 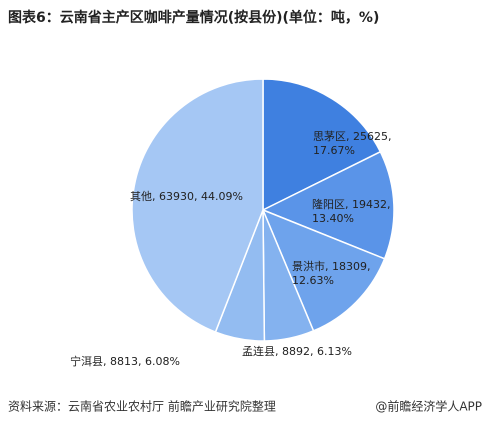 I want to click on data-label: 17.67%, so click(x=334, y=150).